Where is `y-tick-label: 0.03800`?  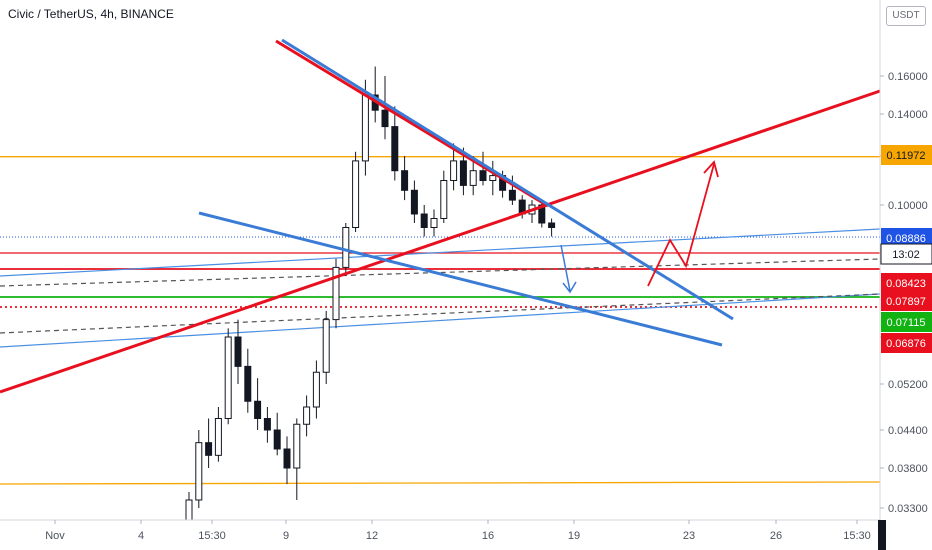
y-tick-label: 0.03800 is located at coordinates (908, 469).